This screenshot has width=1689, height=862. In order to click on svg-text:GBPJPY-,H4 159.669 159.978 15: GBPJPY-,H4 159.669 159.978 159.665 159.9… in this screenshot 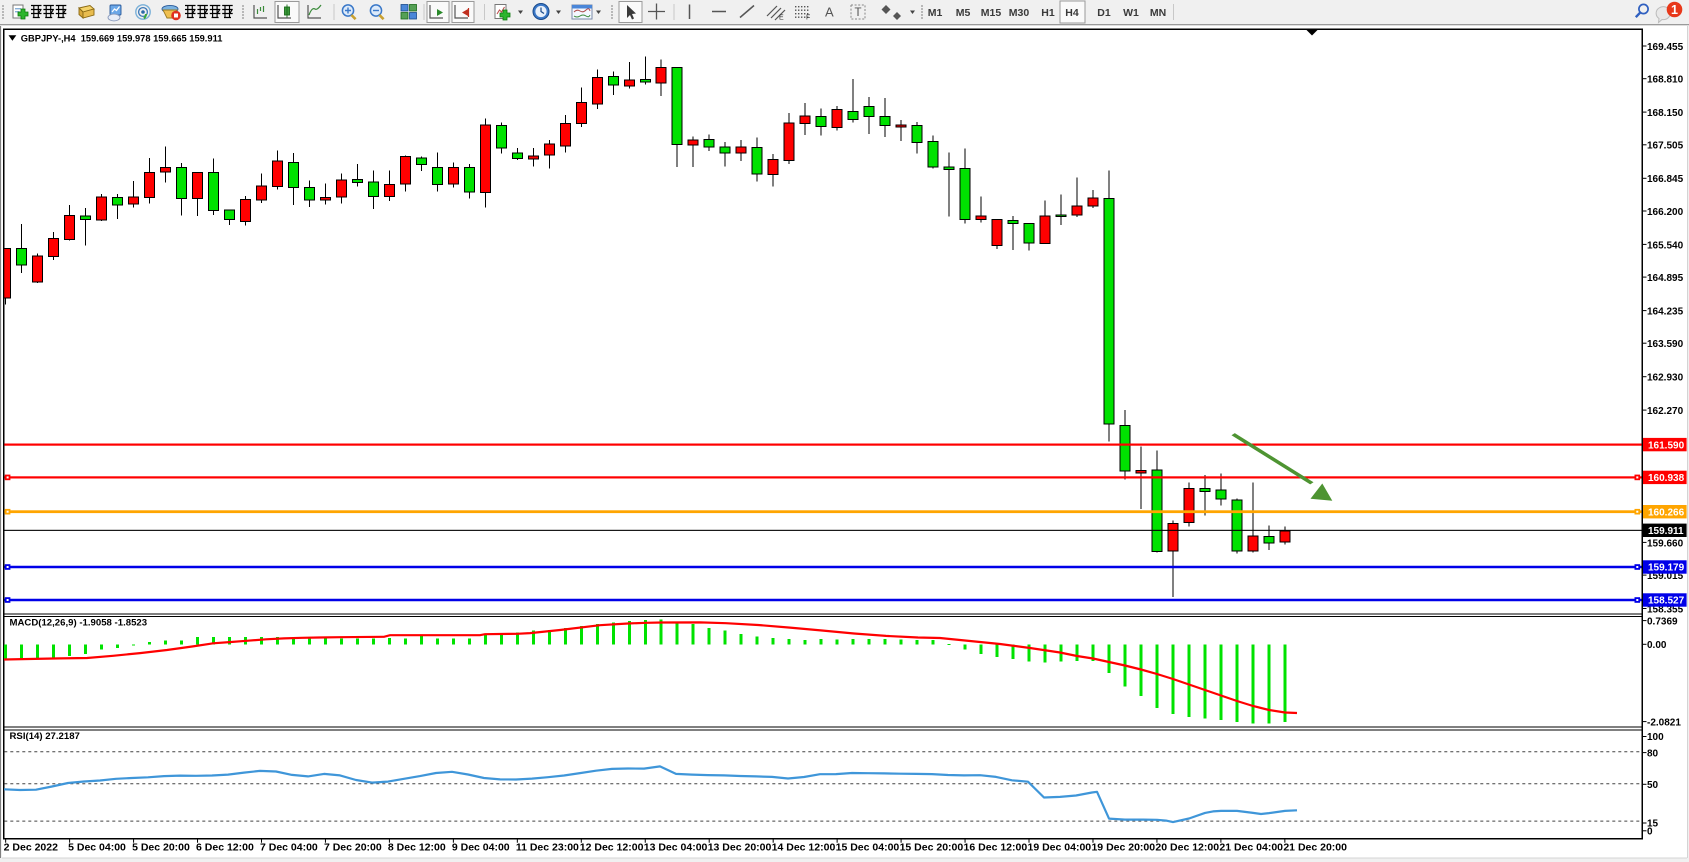, I will do `click(122, 39)`.